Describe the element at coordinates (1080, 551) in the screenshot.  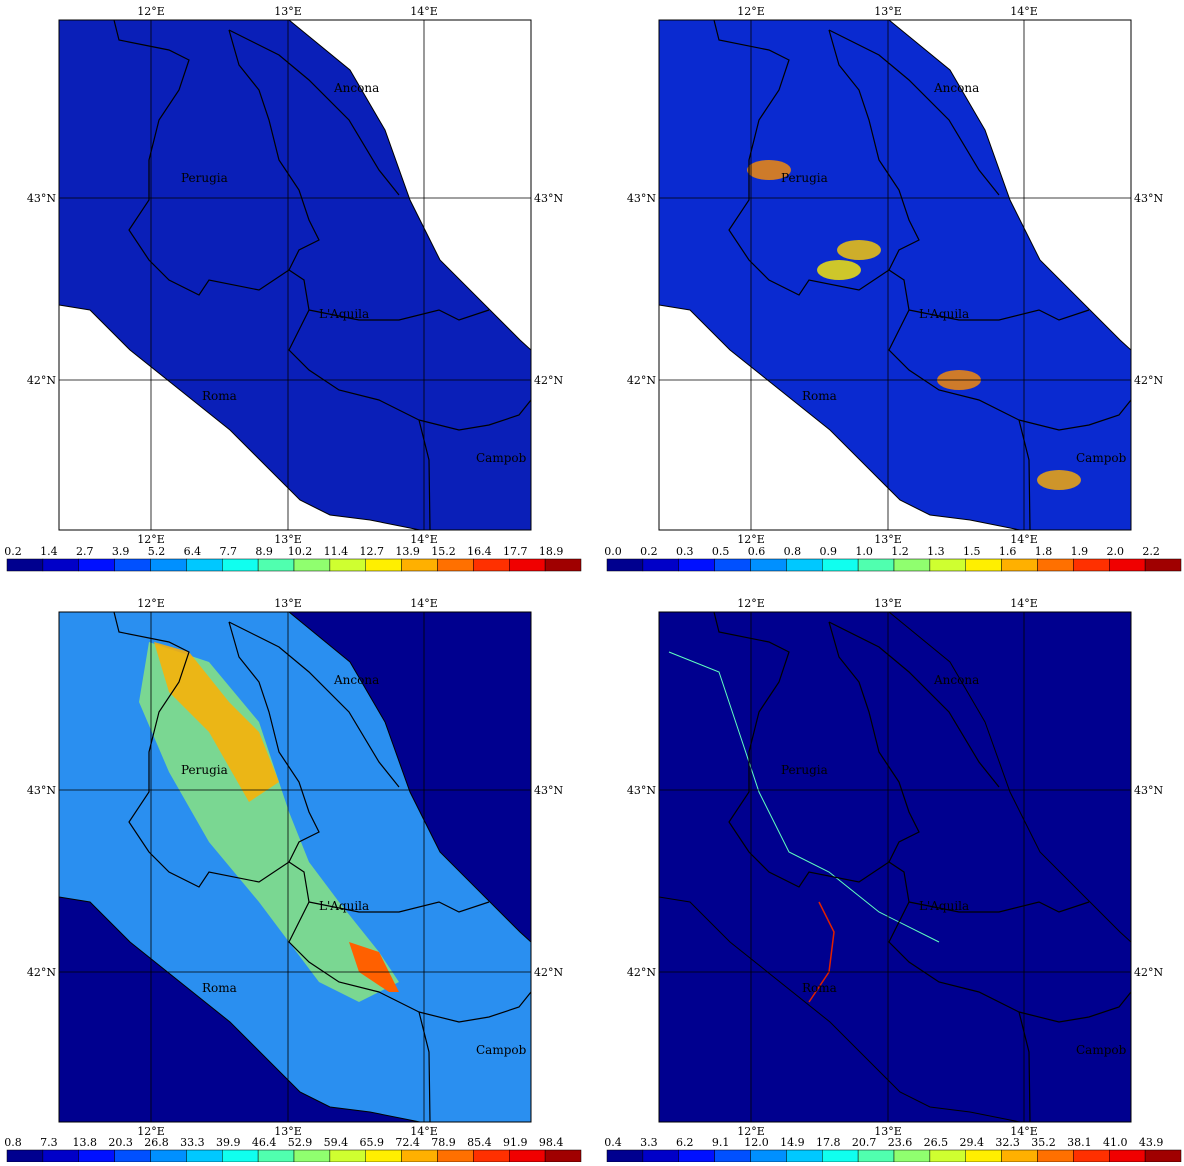
I see `colorbar-label: 1.9` at that location.